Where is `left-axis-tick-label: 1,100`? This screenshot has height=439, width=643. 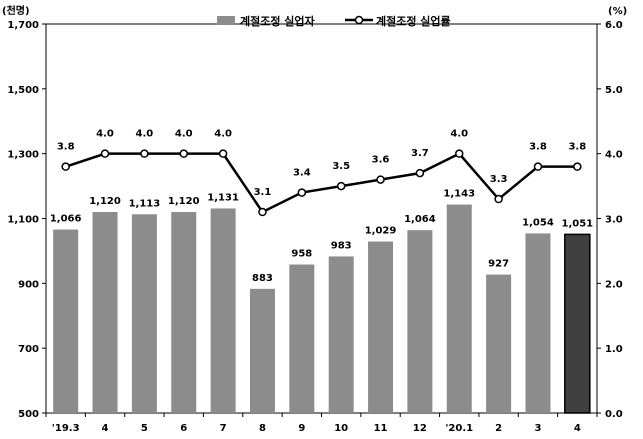 left-axis-tick-label: 1,100 is located at coordinates (23, 220).